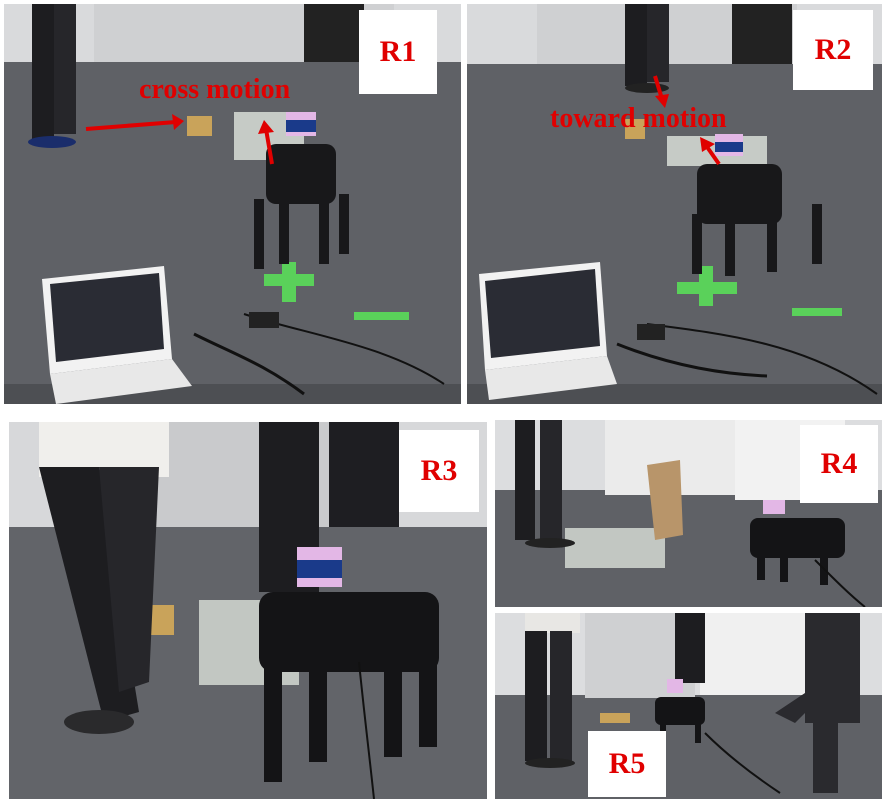  What do you see at coordinates (638, 118) in the screenshot?
I see `annotation-toward-motion: toward motion` at bounding box center [638, 118].